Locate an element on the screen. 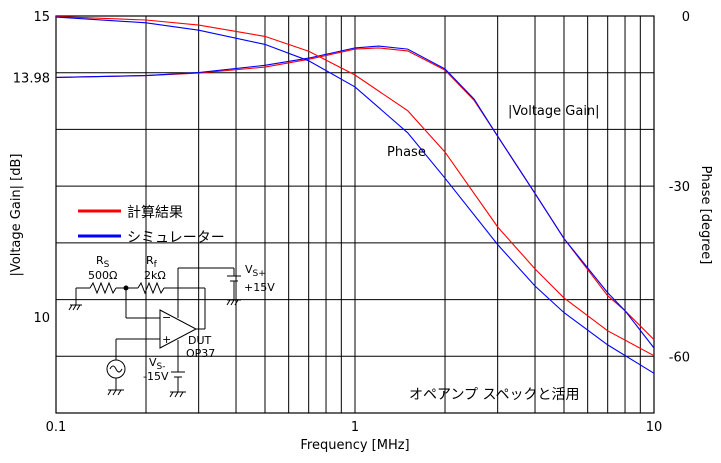 The width and height of the screenshot is (721, 463). resistor-rf is located at coordinates (151, 288).